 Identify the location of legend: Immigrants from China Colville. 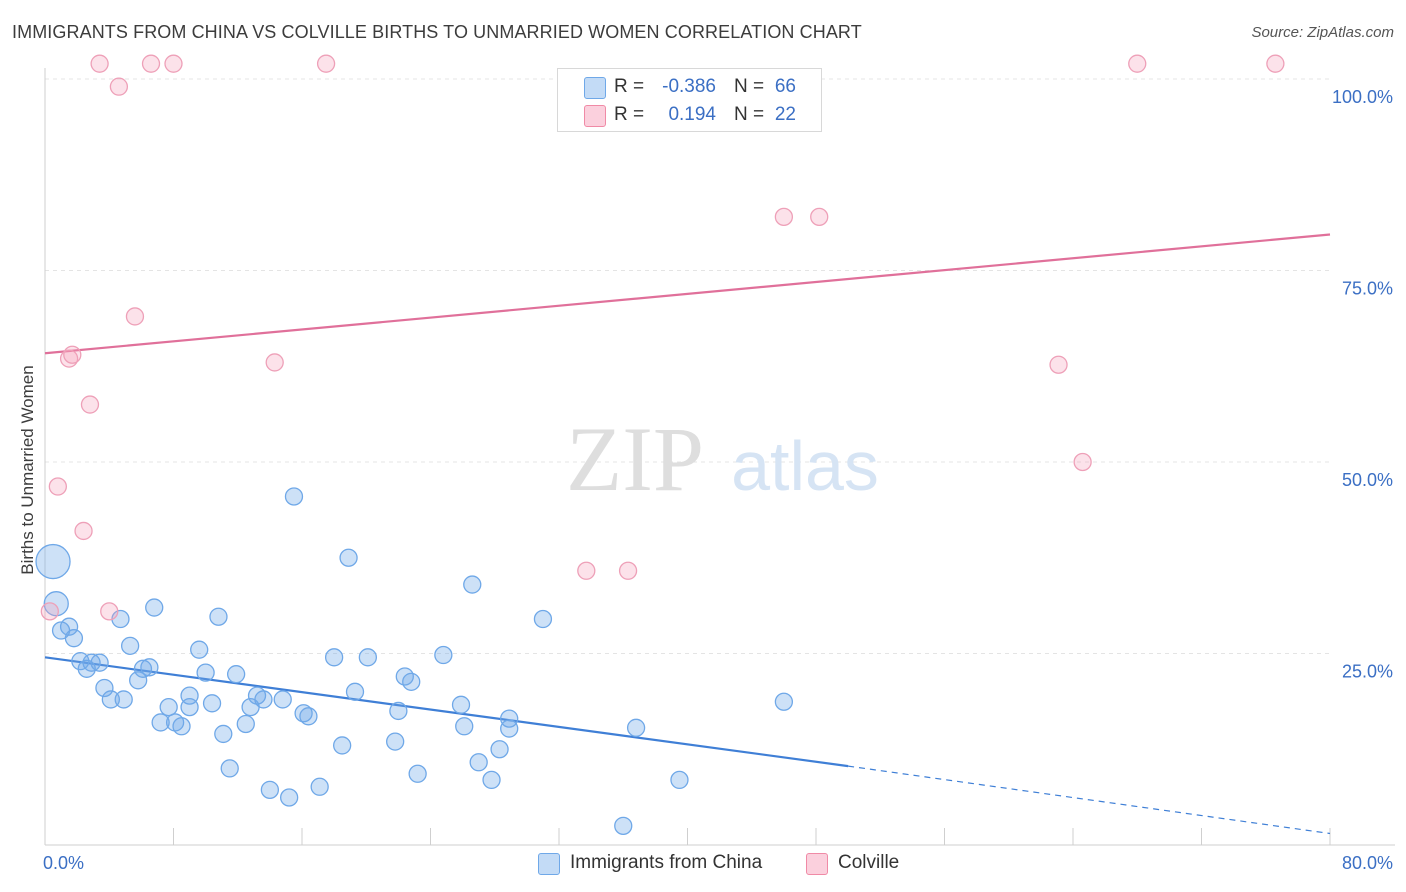
(703, 864).